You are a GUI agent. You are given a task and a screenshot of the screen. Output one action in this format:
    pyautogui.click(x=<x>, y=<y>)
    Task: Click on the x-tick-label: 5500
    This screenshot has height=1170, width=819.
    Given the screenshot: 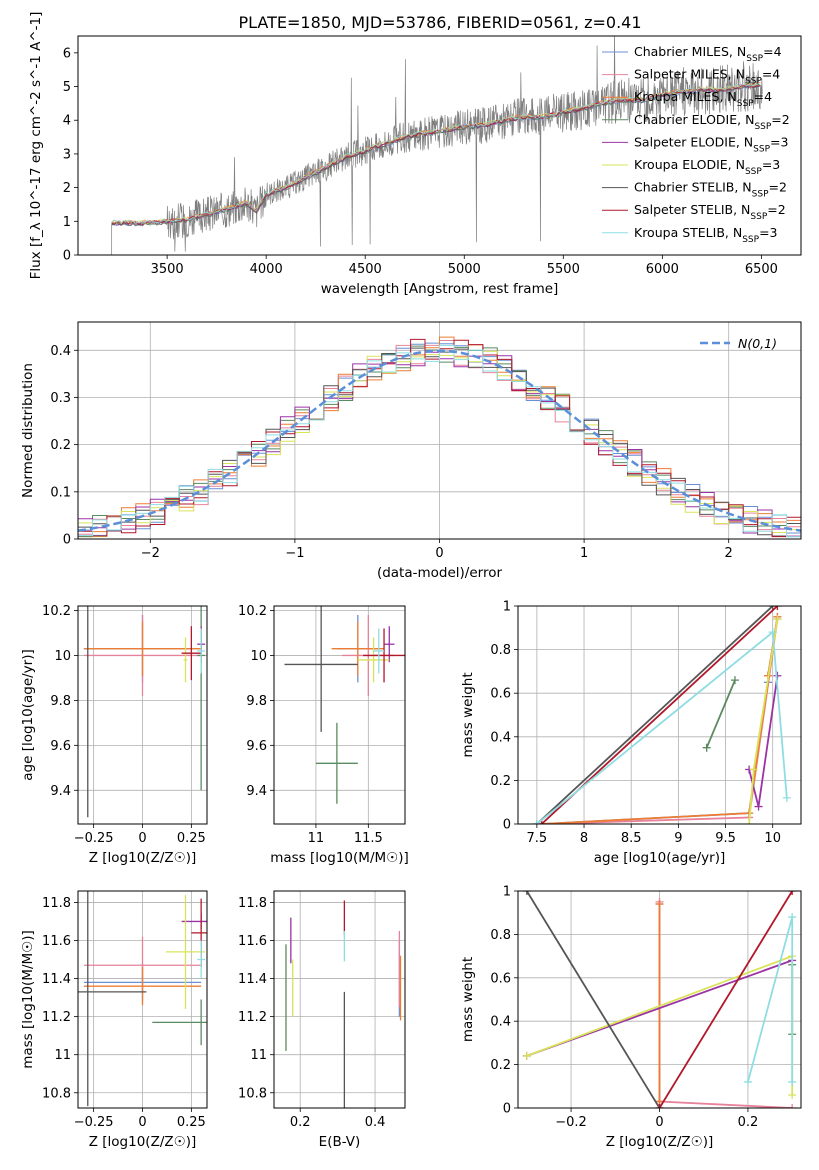 What is the action you would take?
    pyautogui.click(x=563, y=269)
    